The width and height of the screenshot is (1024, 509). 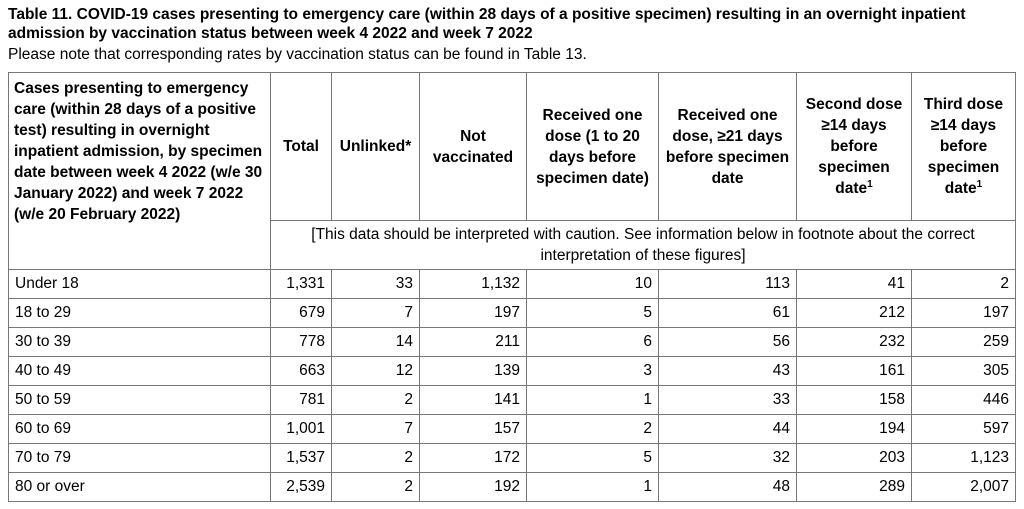 I want to click on row-label: 18 to 29, so click(x=139, y=313).